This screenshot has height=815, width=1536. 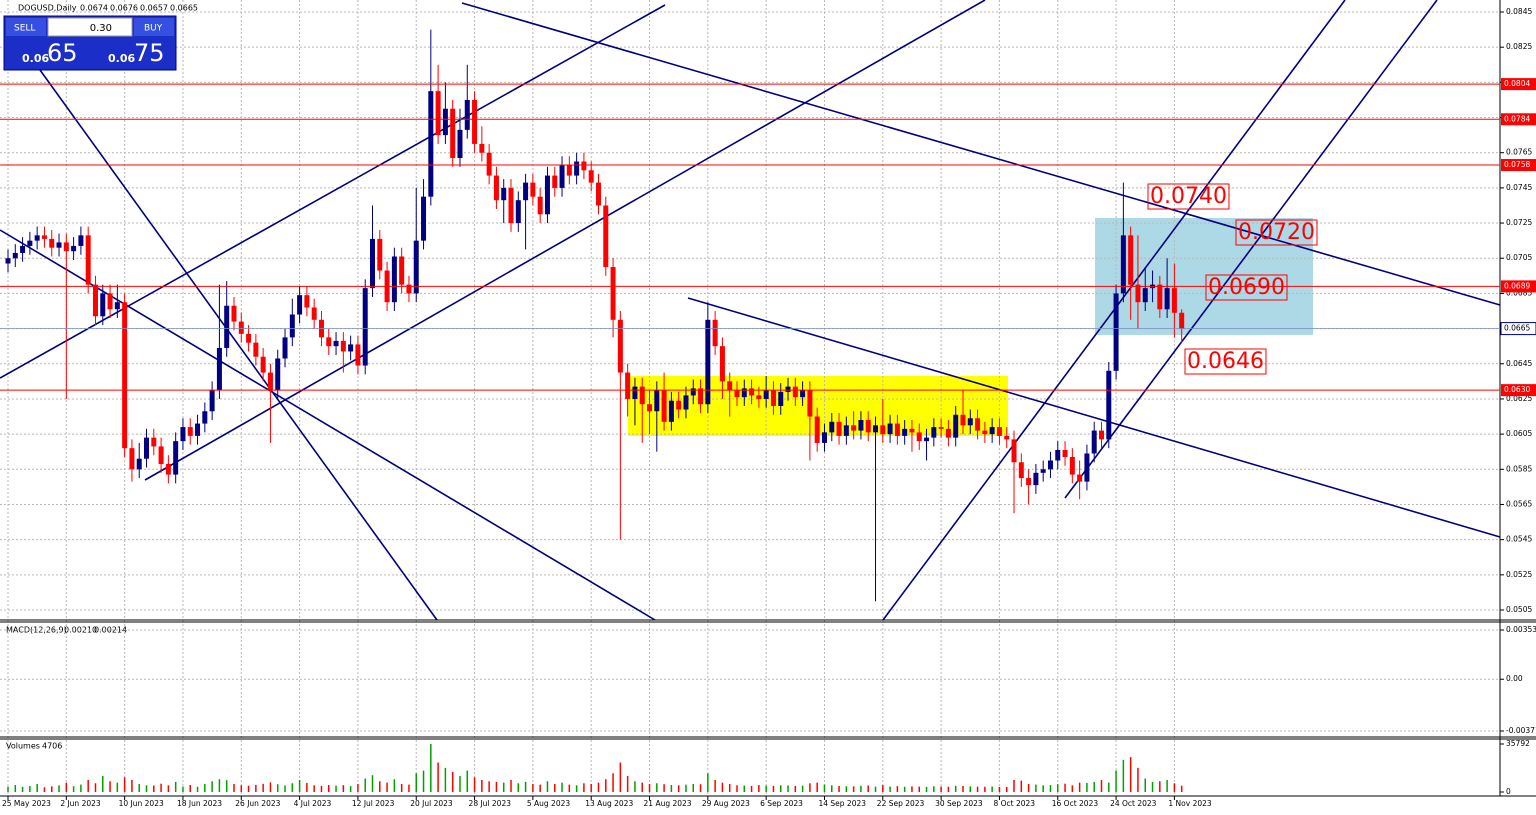 I want to click on level-tag-label: 0.0804, so click(x=1517, y=83).